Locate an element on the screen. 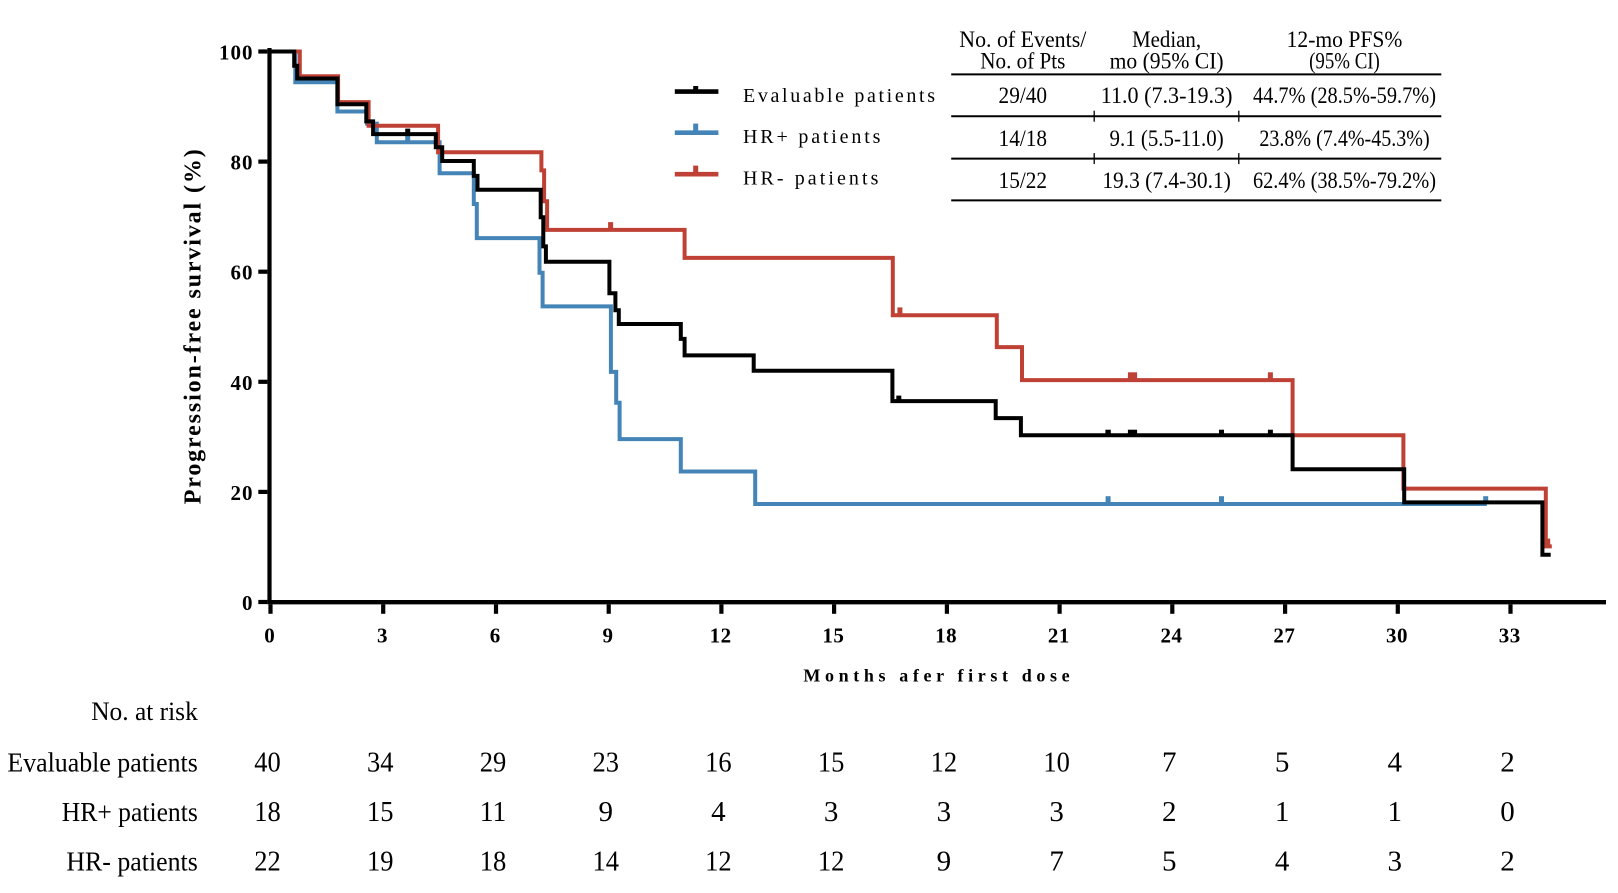 The image size is (1618, 893). svg-text: 33 is located at coordinates (1510, 636).